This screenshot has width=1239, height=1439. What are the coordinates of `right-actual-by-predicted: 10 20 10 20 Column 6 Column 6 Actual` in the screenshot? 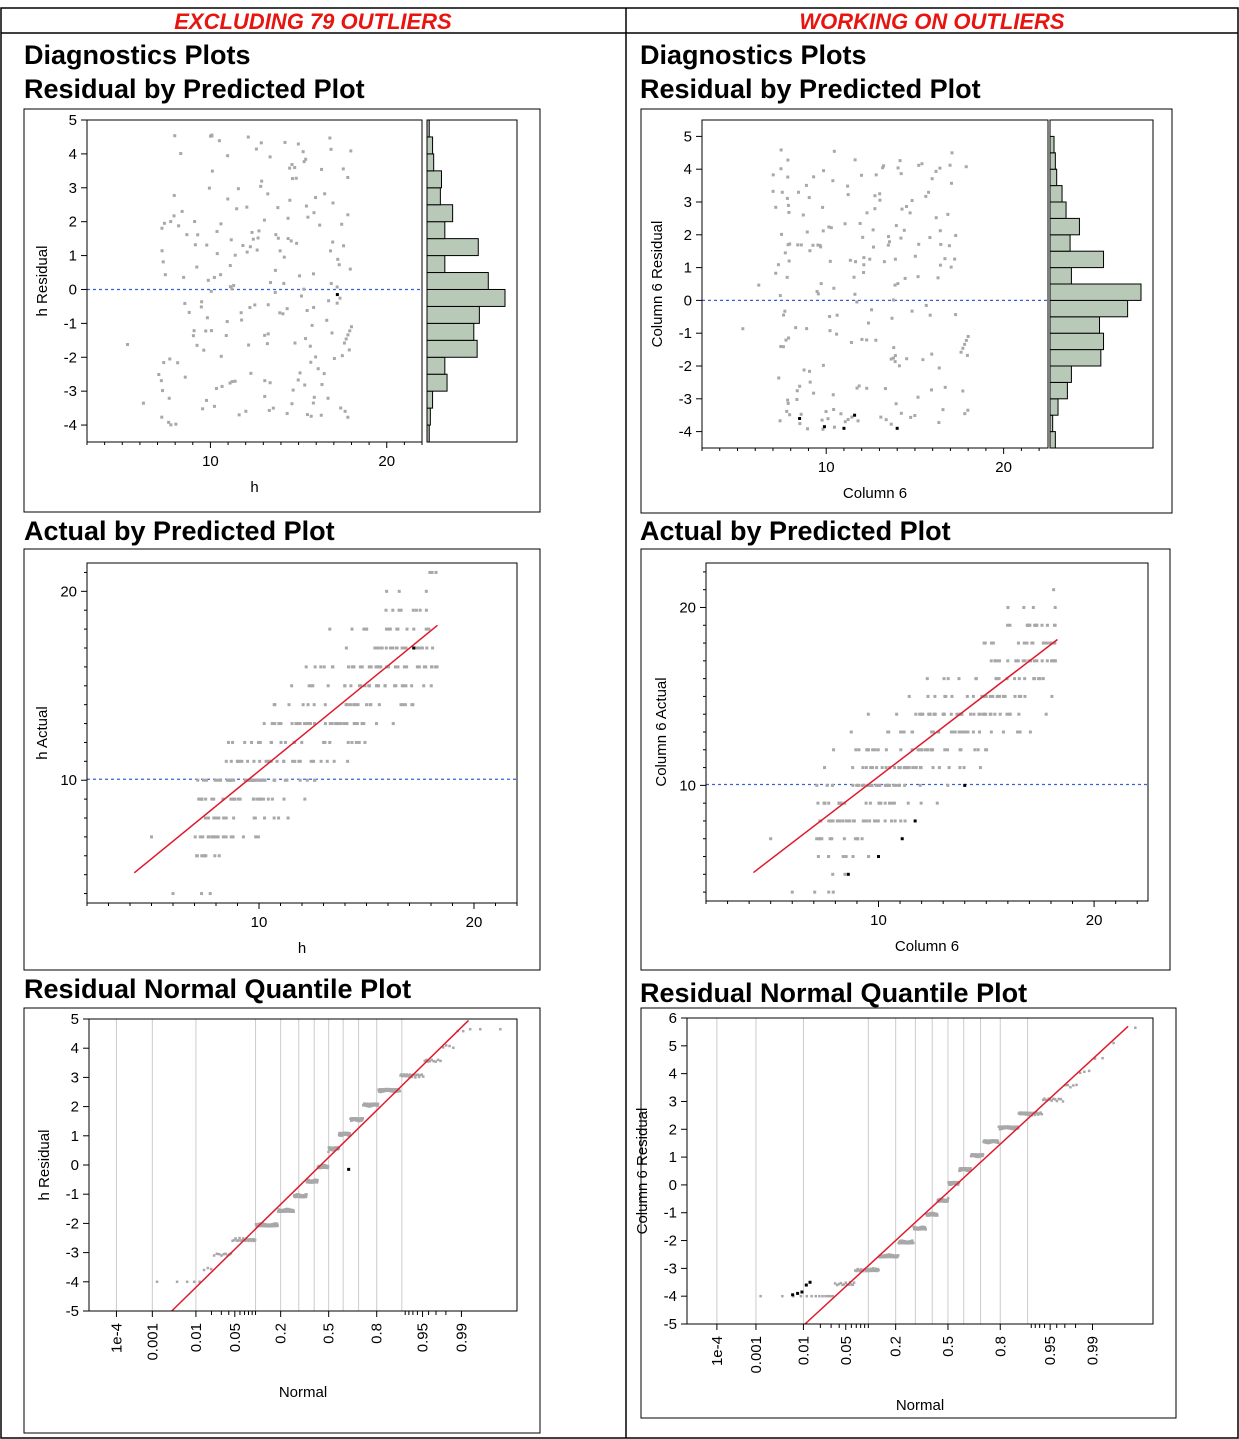 It's located at (900, 763).